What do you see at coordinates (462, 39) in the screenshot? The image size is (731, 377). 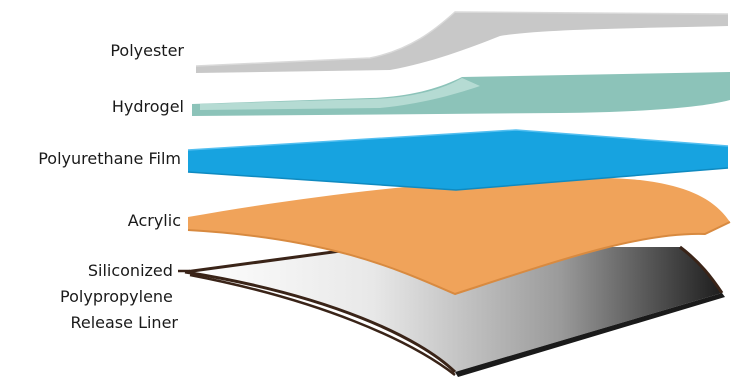 I see `polyester-top-edge` at bounding box center [462, 39].